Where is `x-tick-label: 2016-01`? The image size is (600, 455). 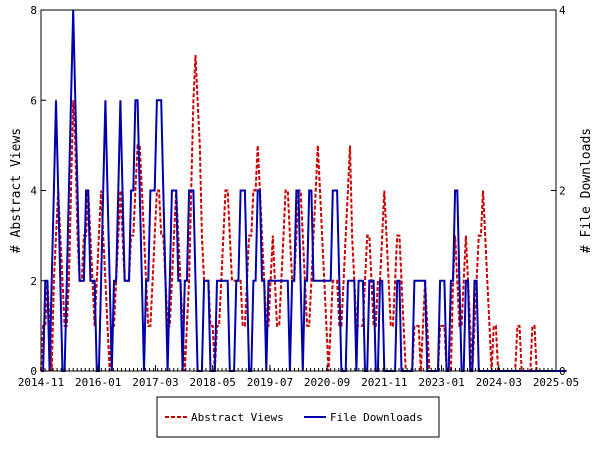 x-tick-label: 2016-01 is located at coordinates (98, 382).